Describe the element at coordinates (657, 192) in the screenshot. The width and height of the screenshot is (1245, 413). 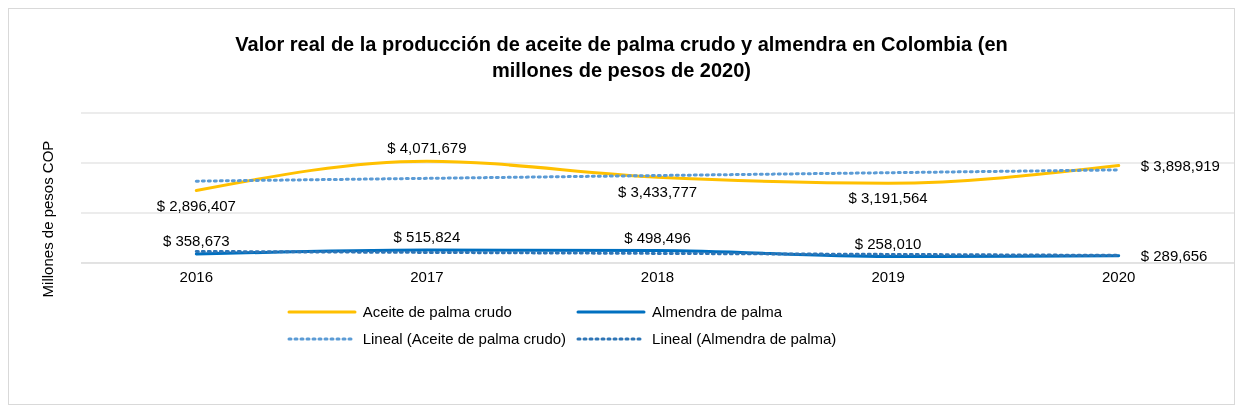
I see `data-label: $ 3,433,777` at that location.